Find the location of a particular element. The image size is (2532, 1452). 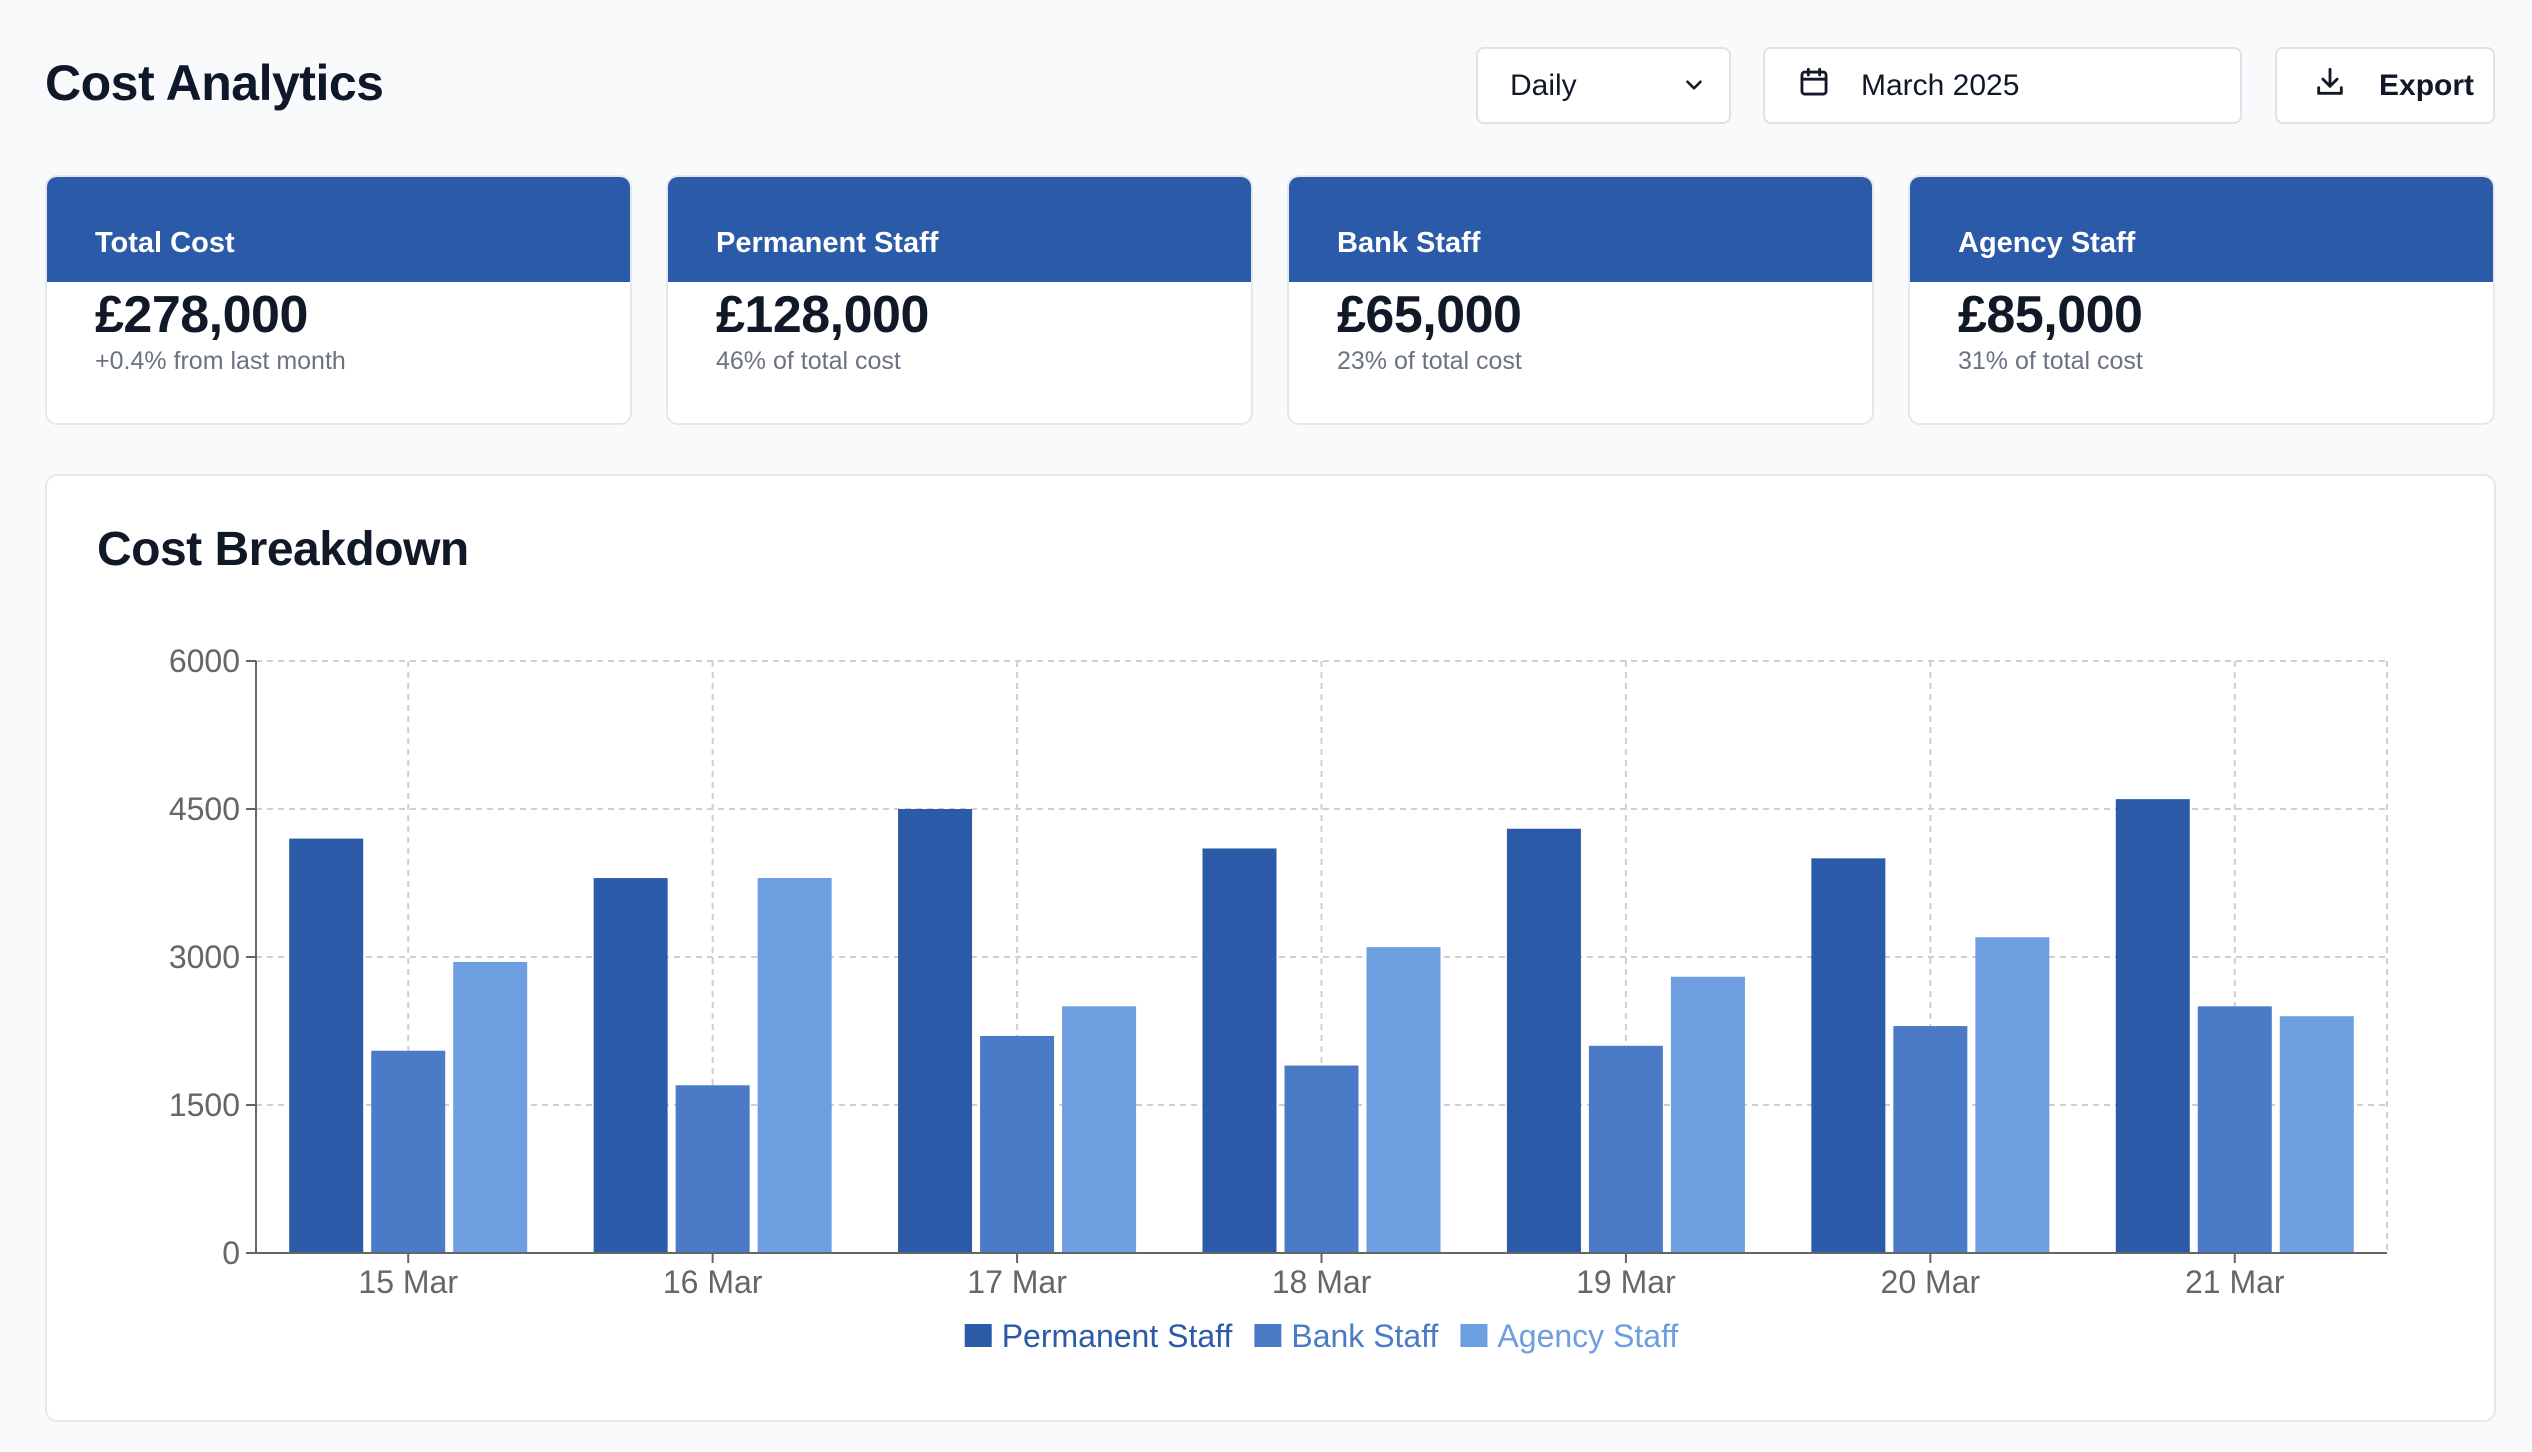

card-value: £278,000 is located at coordinates (201, 315).